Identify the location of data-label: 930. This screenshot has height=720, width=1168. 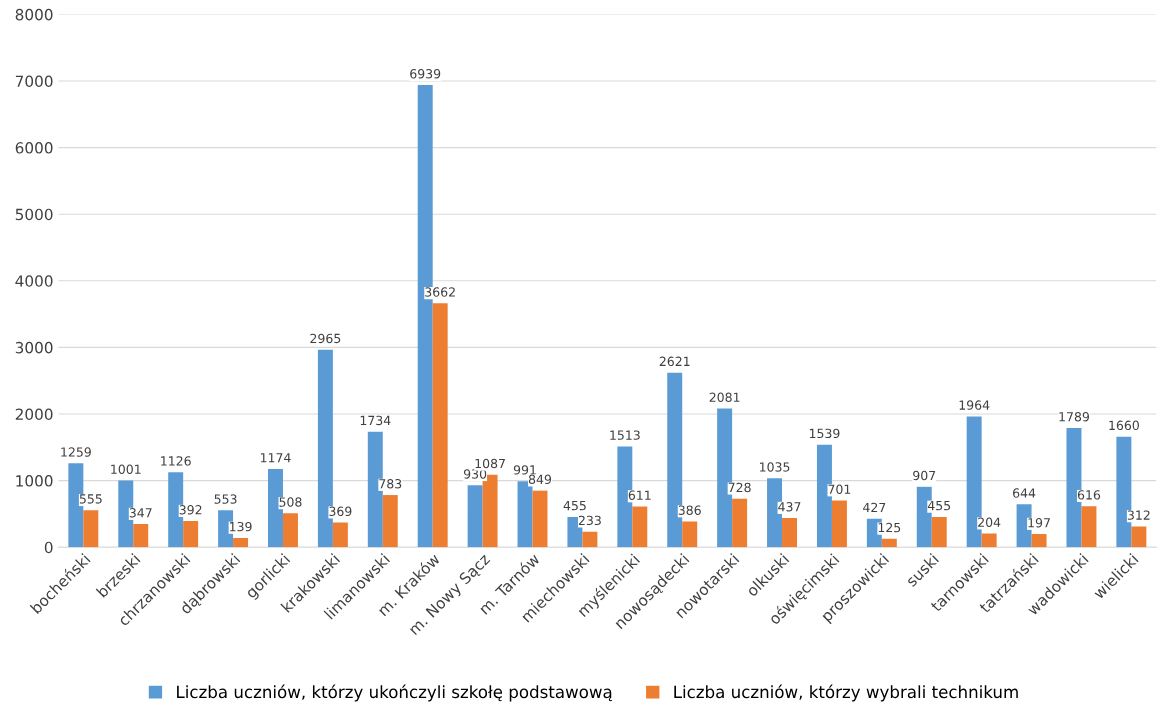
(475, 474).